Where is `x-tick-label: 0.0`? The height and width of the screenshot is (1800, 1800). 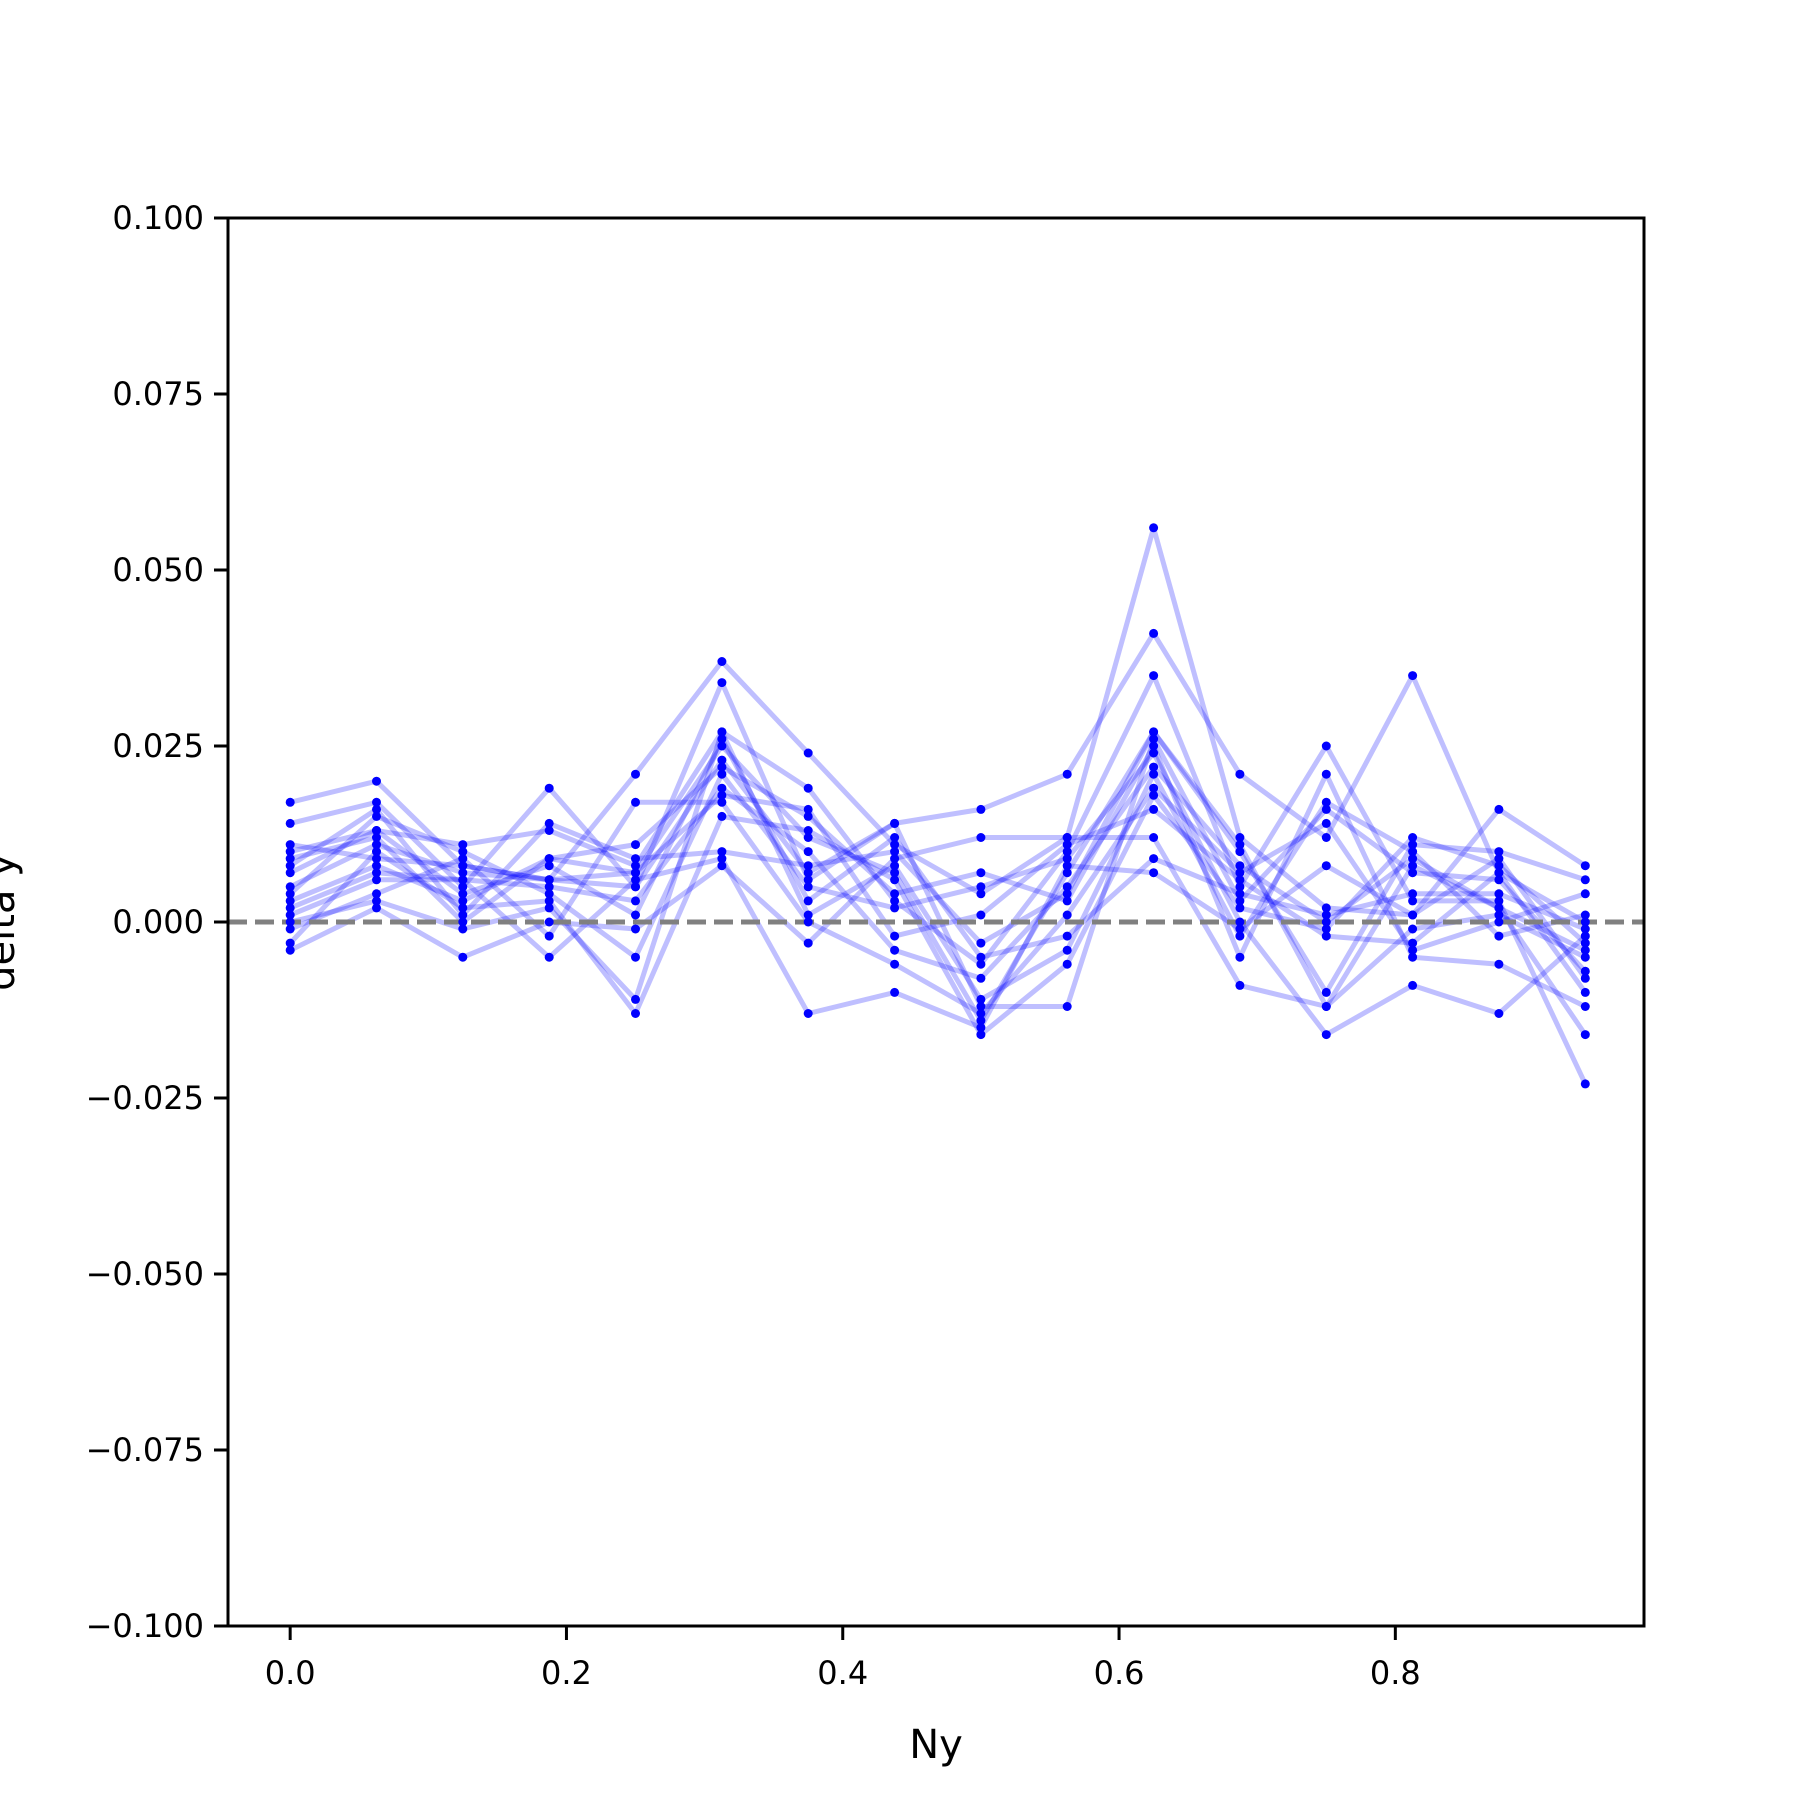 x-tick-label: 0.0 is located at coordinates (290, 1673).